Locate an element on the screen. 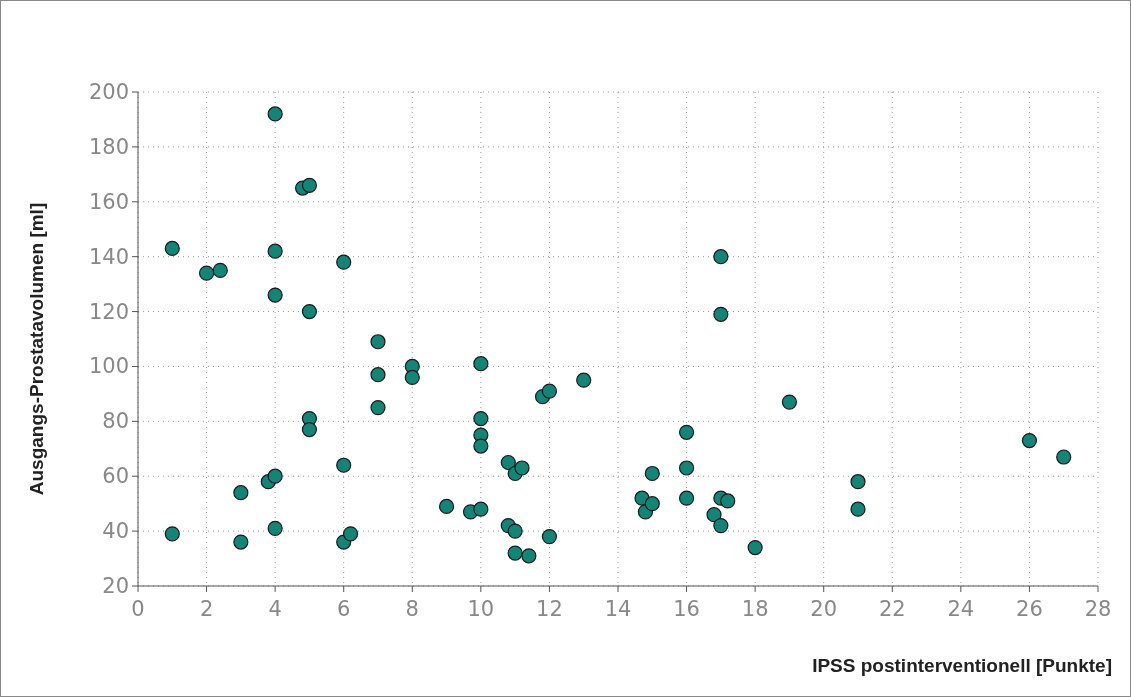 The image size is (1131, 697). x-tick-label: 6 is located at coordinates (344, 609).